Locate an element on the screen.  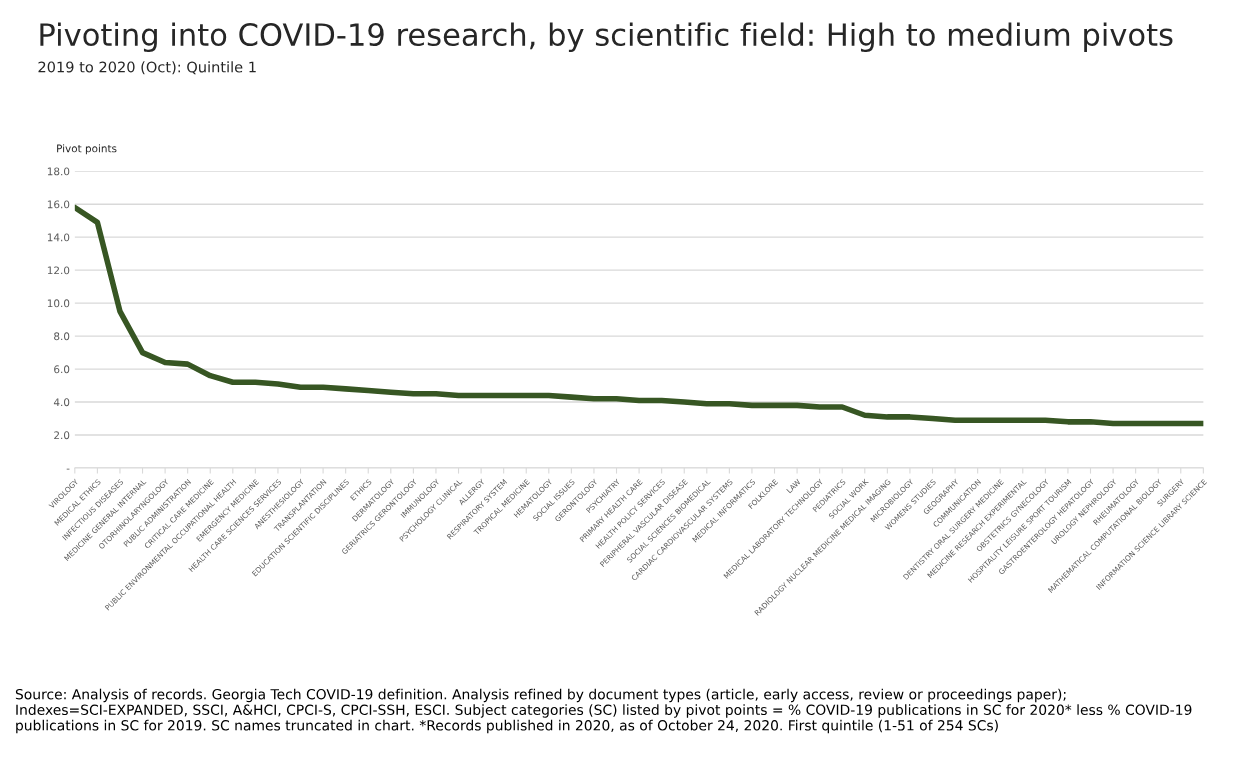
y-tick-label: 10.0 is located at coordinates (58, 303).